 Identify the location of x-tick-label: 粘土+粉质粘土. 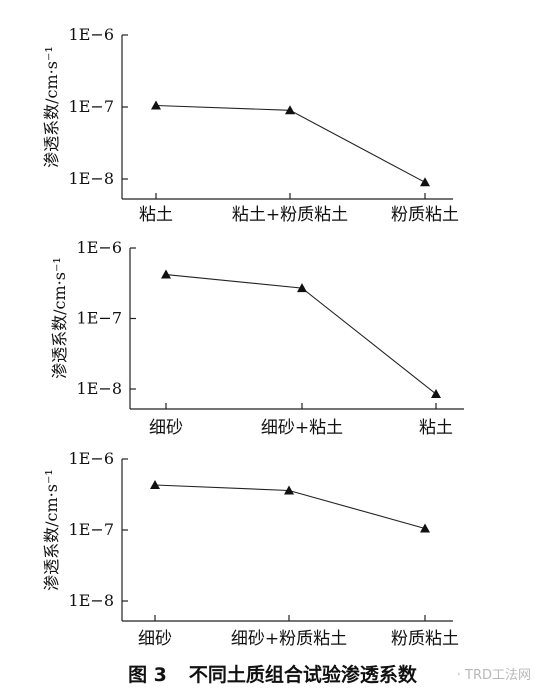
(290, 215).